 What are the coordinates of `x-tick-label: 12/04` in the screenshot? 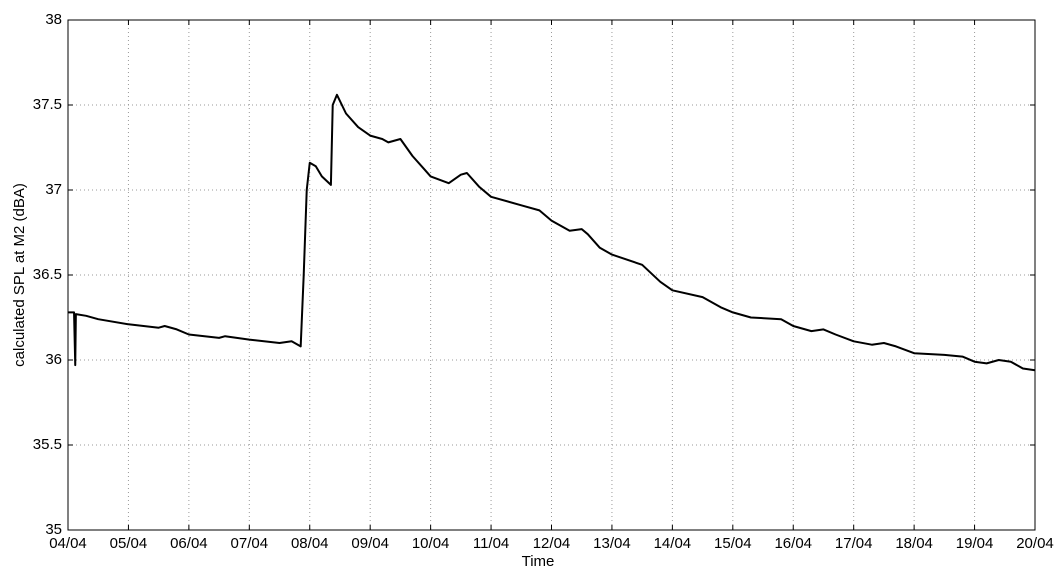 It's located at (552, 543).